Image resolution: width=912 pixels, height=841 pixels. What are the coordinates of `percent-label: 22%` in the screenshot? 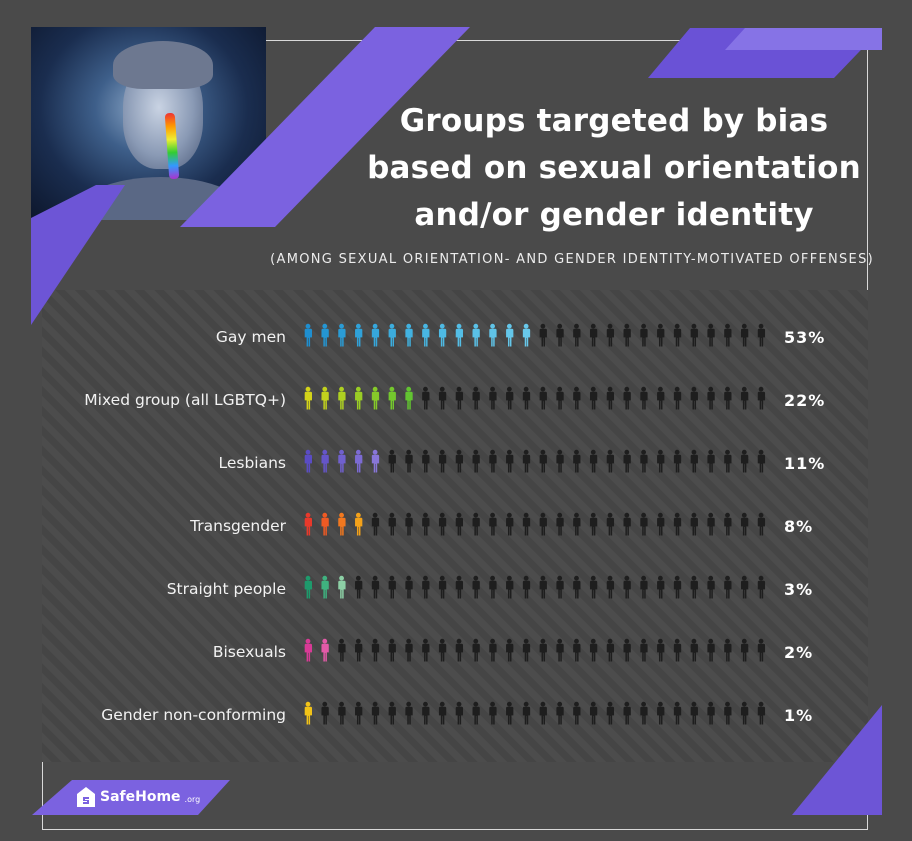 It's located at (805, 400).